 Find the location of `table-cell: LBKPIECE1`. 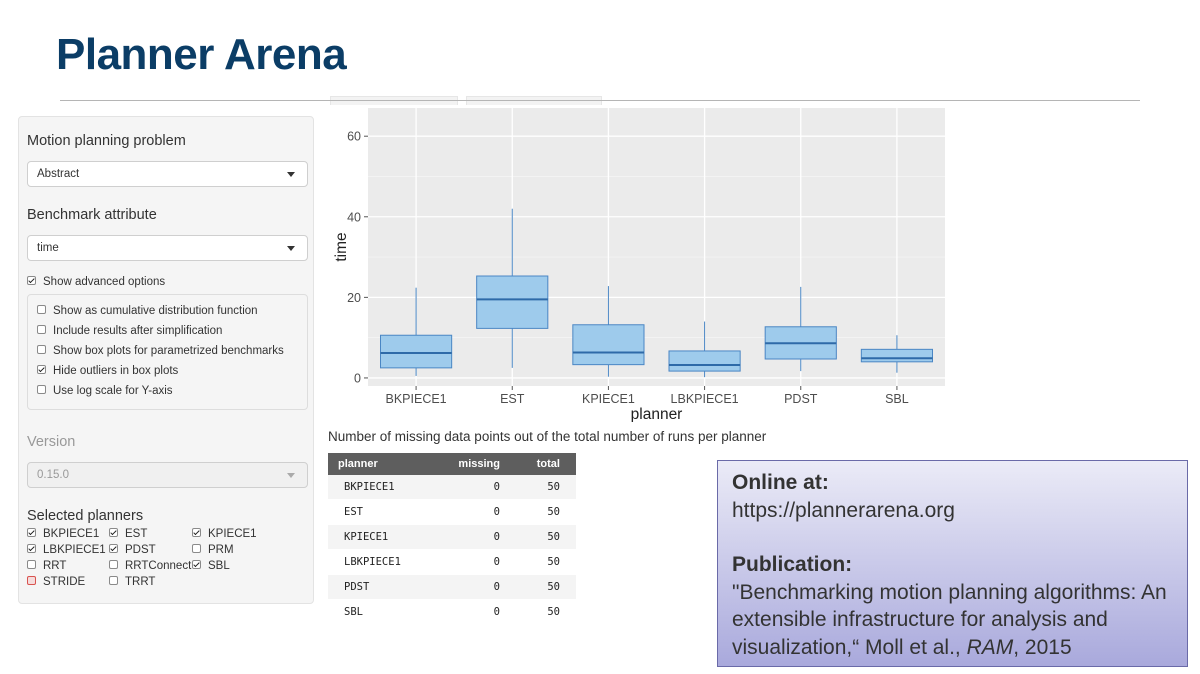

table-cell: LBKPIECE1 is located at coordinates (383, 562).